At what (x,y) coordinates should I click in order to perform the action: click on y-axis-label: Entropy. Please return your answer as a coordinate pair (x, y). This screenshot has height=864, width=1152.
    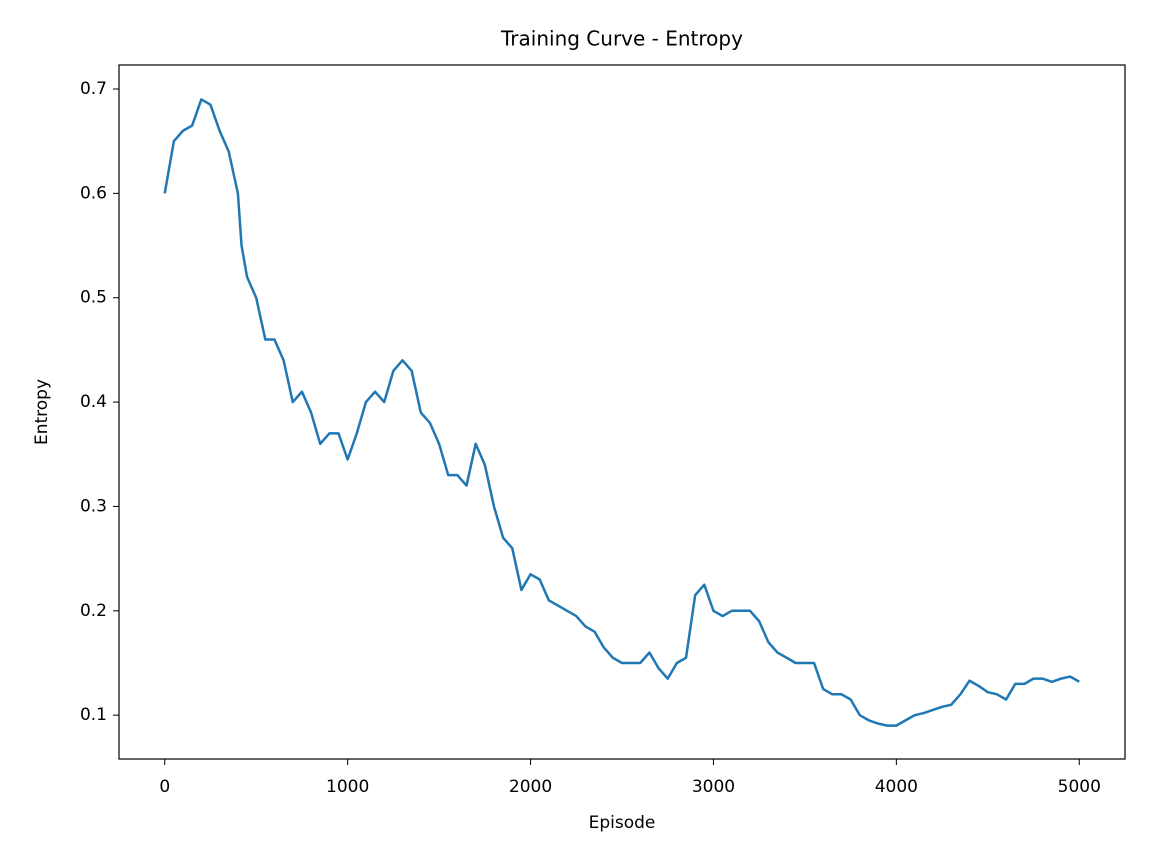
    Looking at the image, I should click on (42, 412).